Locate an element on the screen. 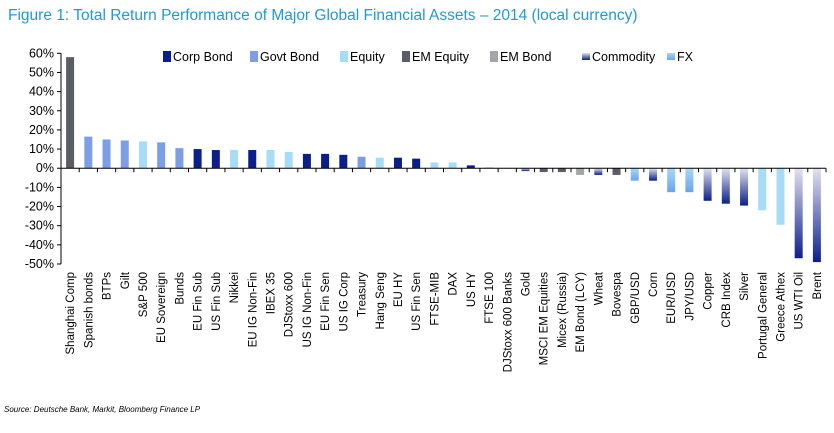 This screenshot has height=433, width=834. x-tick-label: Wheat is located at coordinates (599, 288).